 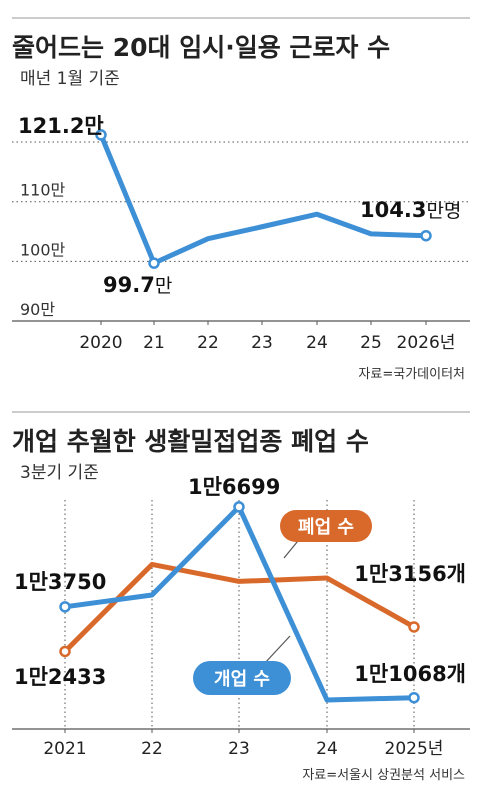 I want to click on chart2-title: 개업 추월한 생활밀접업종 폐업 수, so click(x=190, y=441).